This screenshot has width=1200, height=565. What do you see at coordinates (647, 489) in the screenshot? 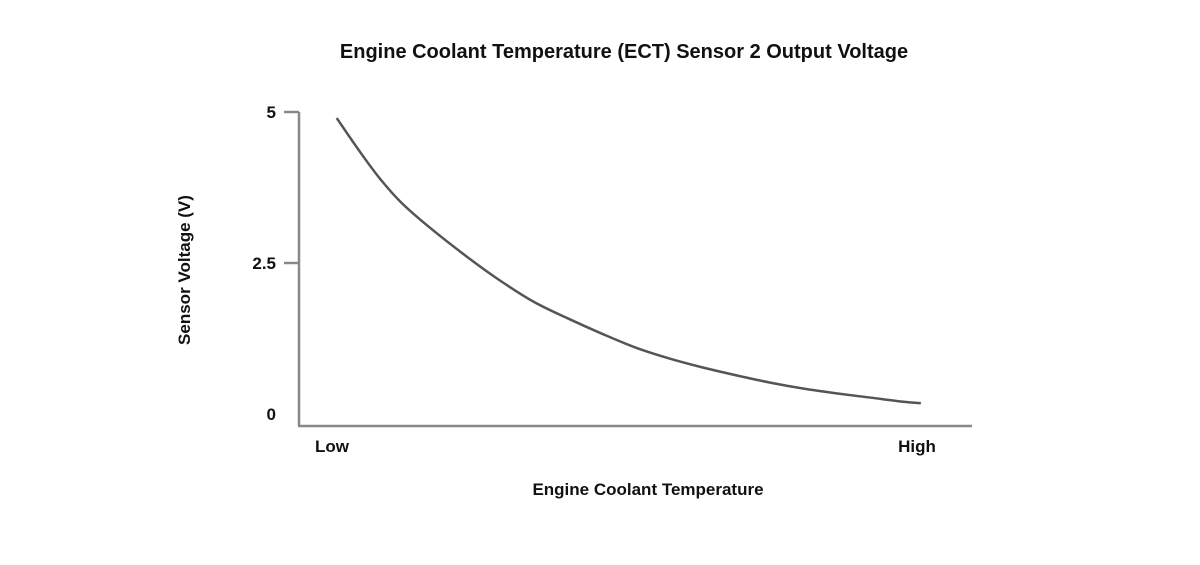
I see `x-axis-label: Engine Coolant Temperature` at bounding box center [647, 489].